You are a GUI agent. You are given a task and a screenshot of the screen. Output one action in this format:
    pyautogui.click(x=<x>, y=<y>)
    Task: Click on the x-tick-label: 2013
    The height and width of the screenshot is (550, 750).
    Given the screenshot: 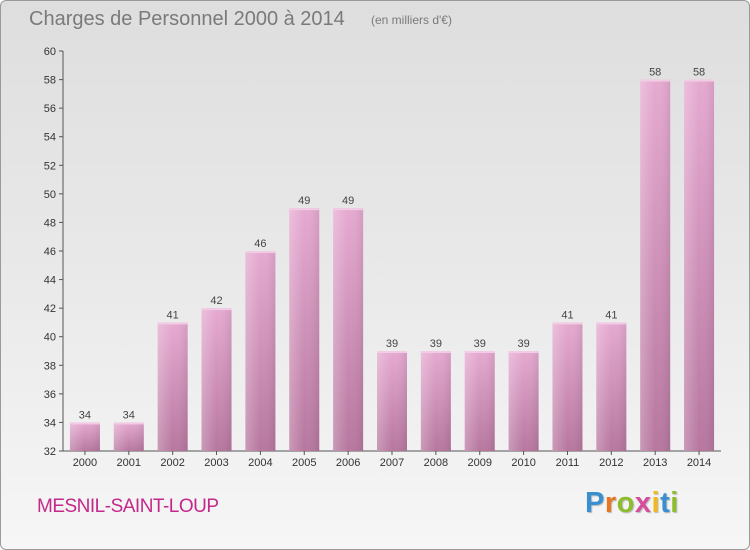 What is the action you would take?
    pyautogui.click(x=655, y=463)
    